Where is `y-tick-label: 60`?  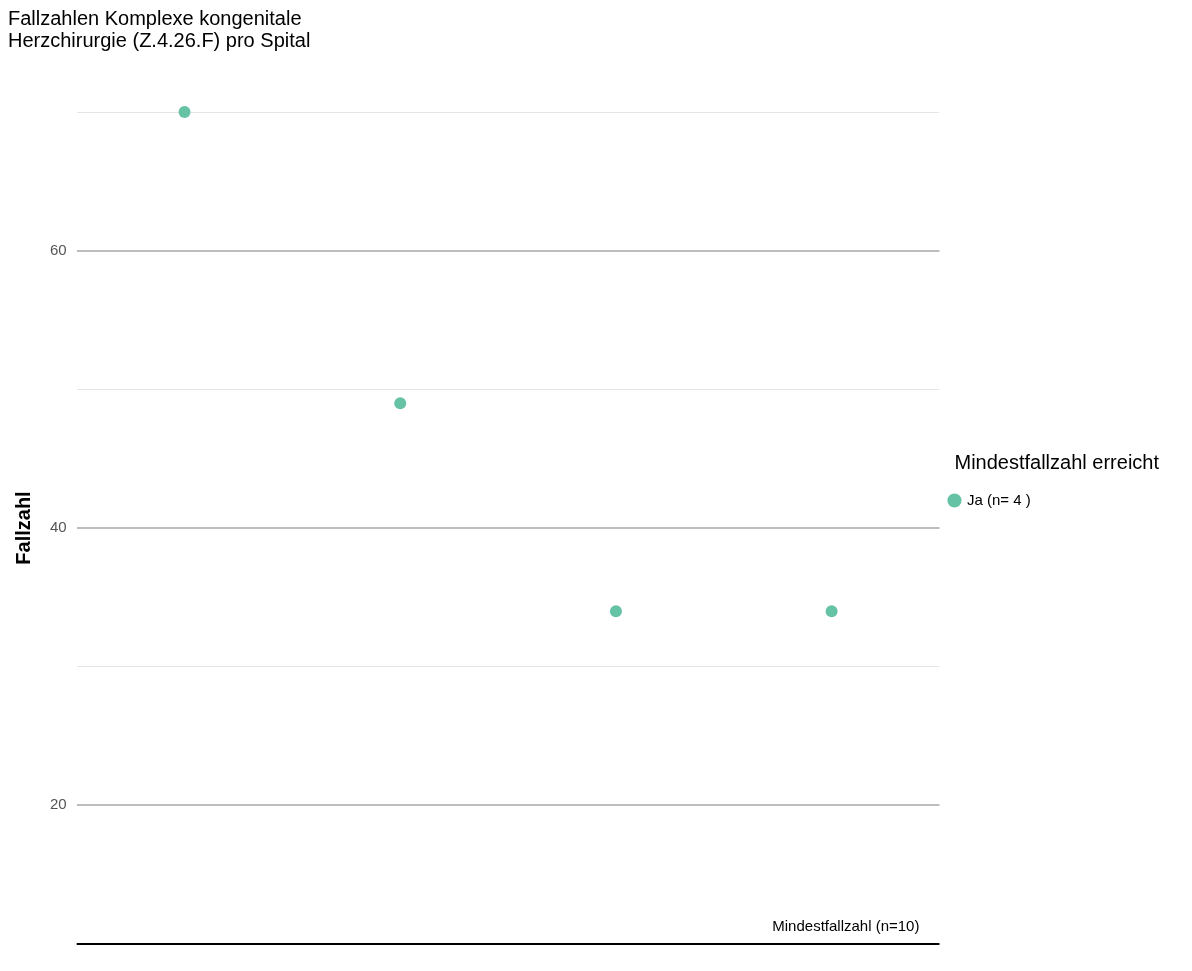 y-tick-label: 60 is located at coordinates (58, 249).